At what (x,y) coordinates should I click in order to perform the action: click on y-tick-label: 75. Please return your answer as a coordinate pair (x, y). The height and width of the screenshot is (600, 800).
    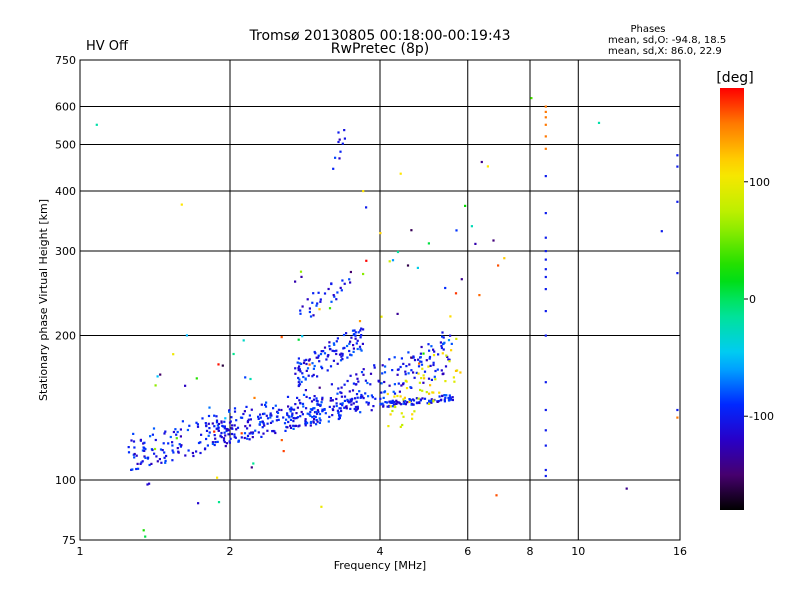
    Looking at the image, I should click on (69, 540).